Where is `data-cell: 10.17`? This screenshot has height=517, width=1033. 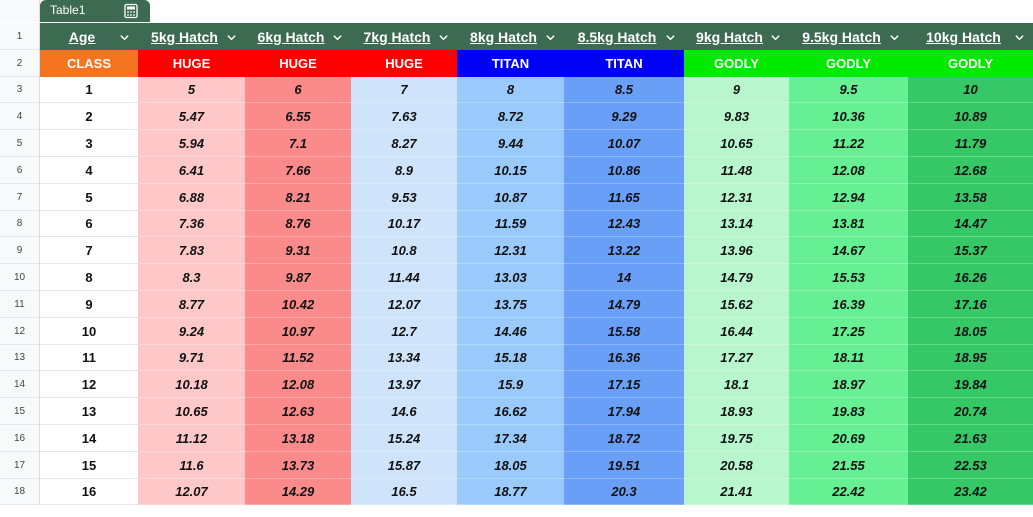
data-cell: 10.17 is located at coordinates (404, 224).